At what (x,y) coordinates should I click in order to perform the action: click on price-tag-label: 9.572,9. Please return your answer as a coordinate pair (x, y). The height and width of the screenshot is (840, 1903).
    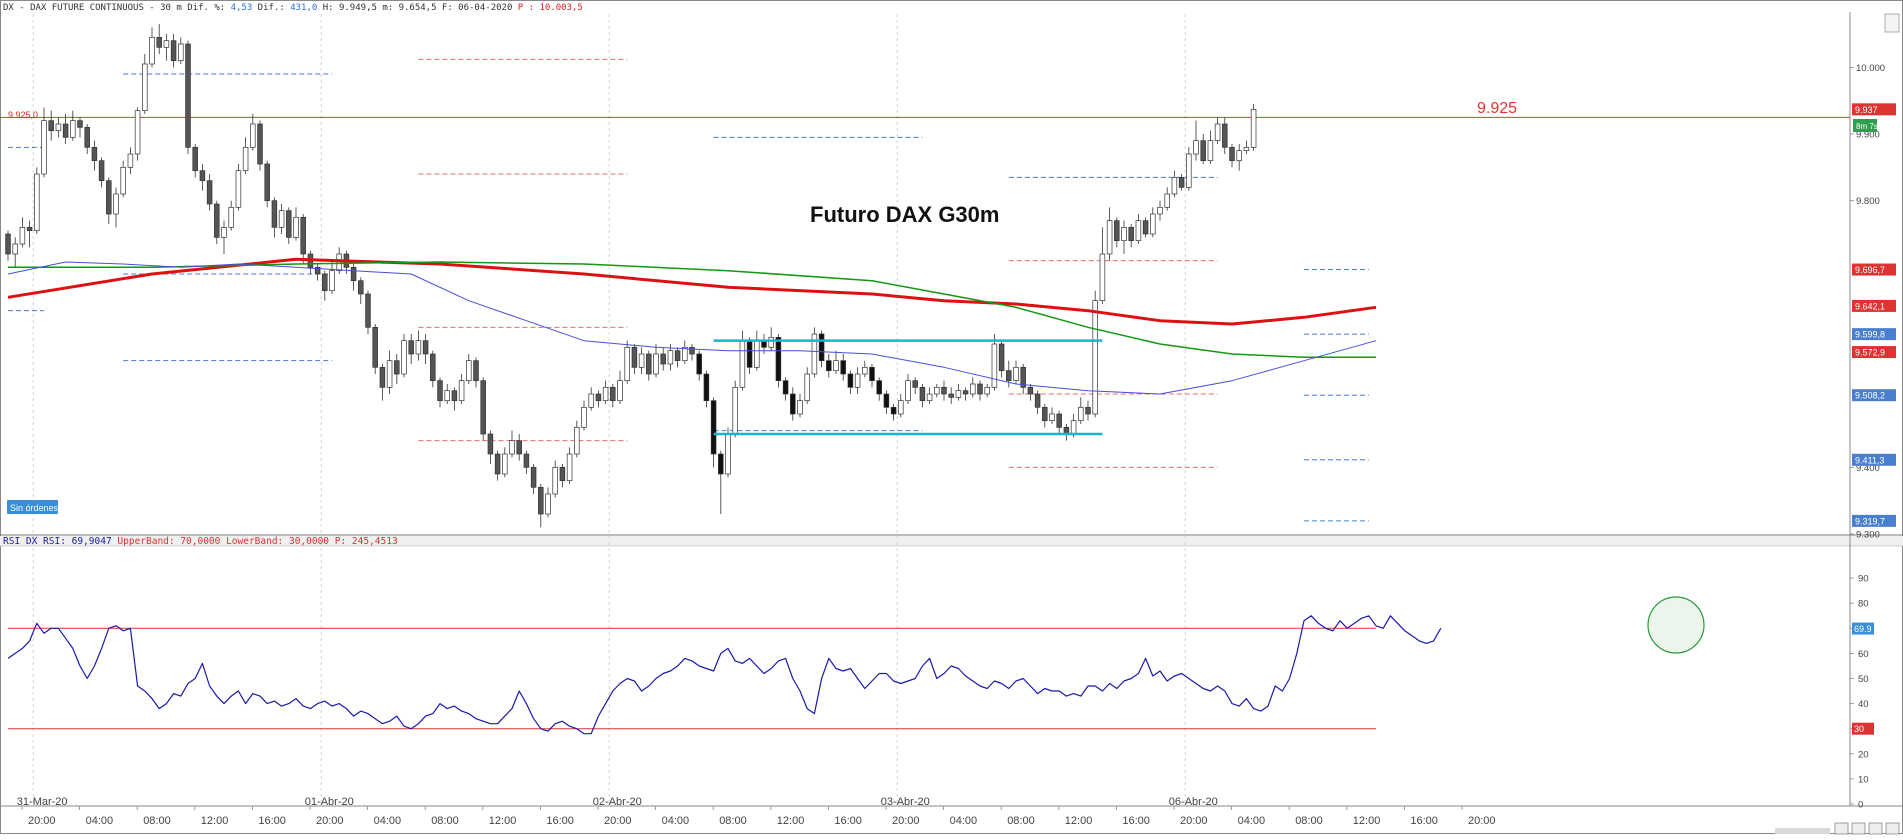
    Looking at the image, I should click on (1870, 353).